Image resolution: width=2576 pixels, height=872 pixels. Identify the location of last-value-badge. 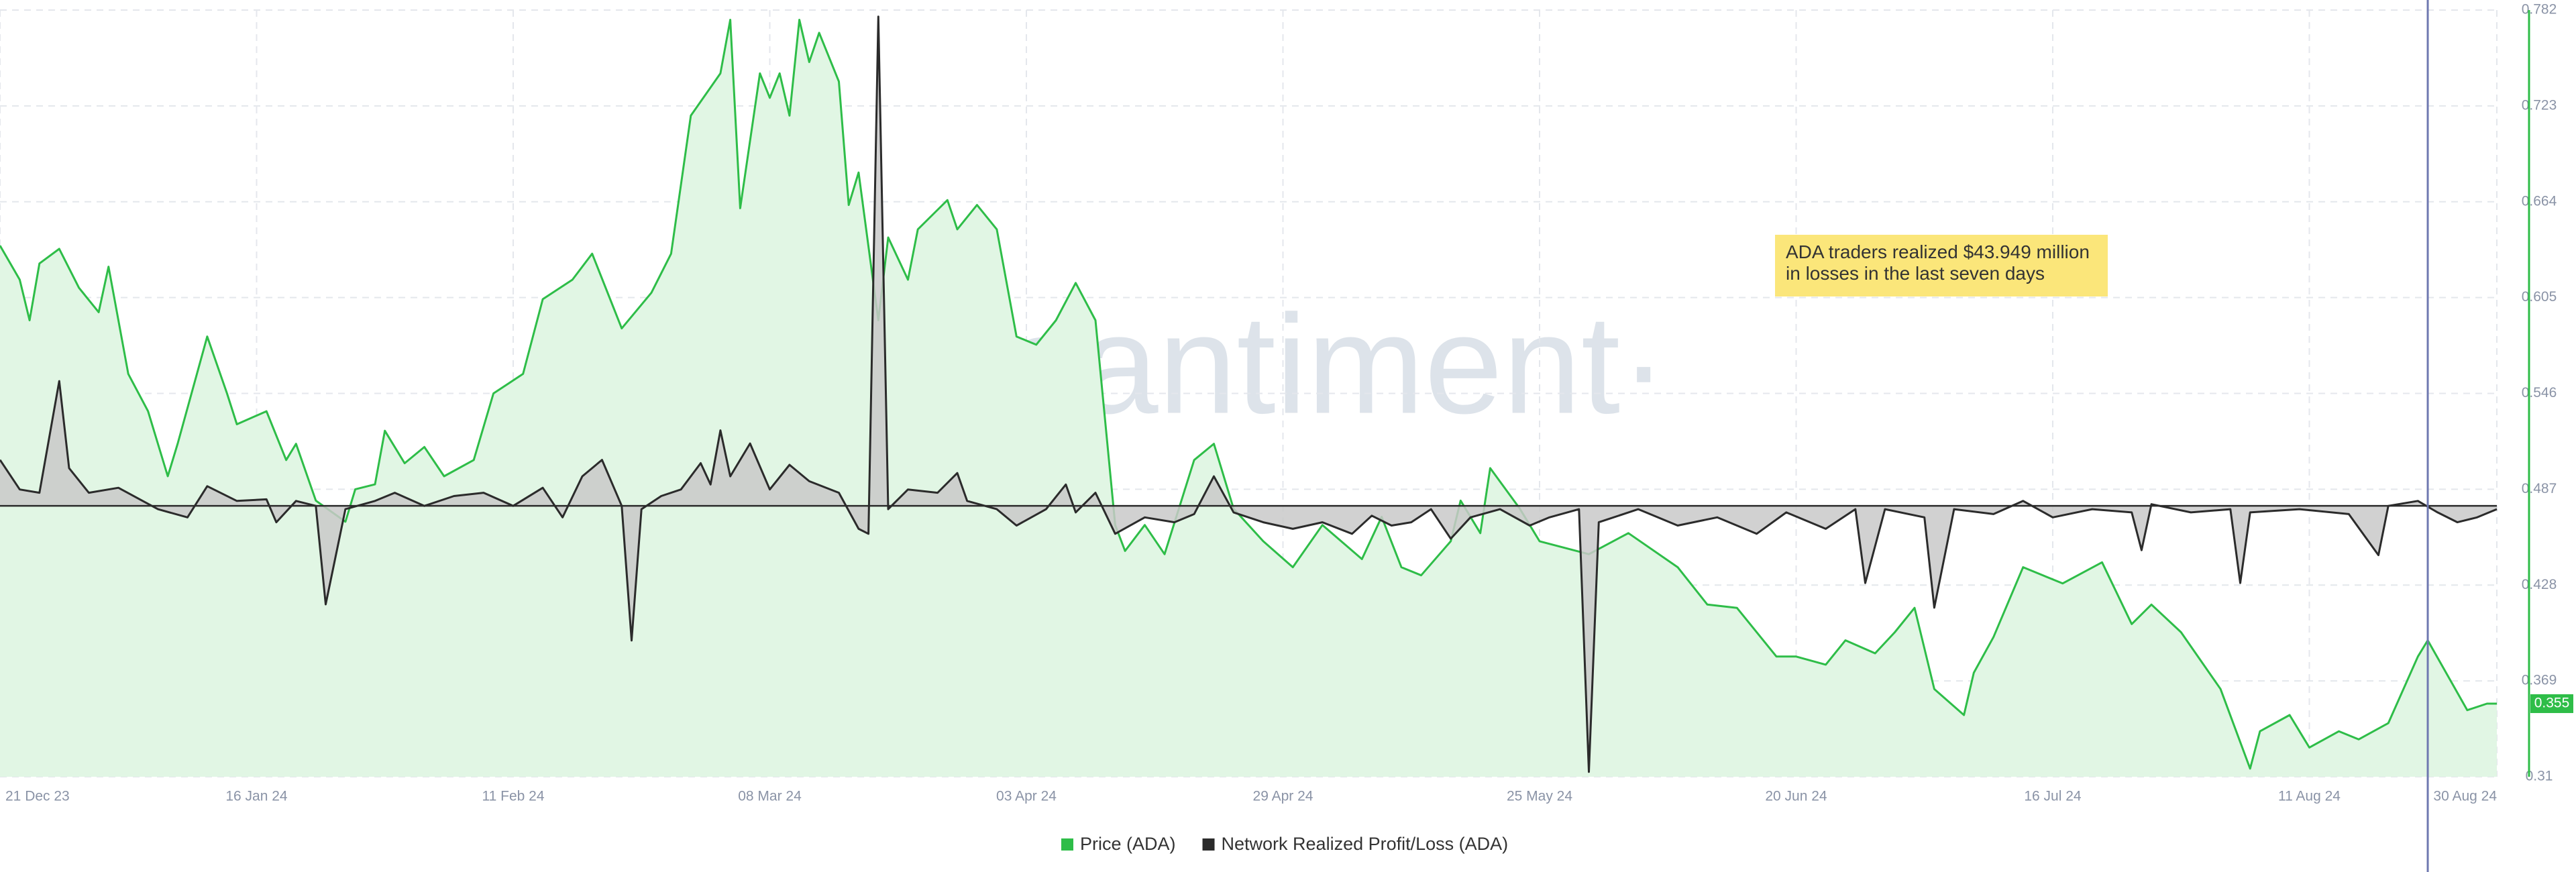
(2551, 704).